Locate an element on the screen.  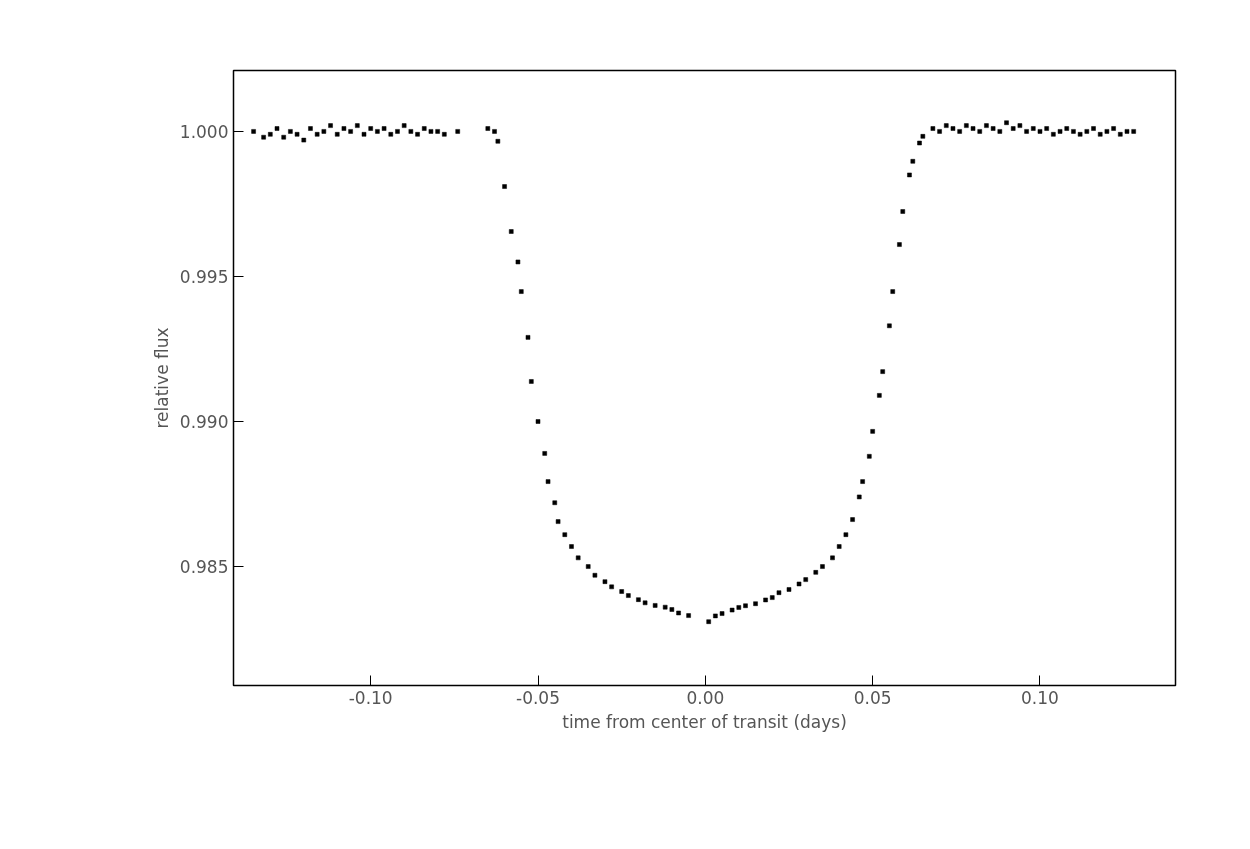
y-tick-label: 1.000 is located at coordinates (204, 131).